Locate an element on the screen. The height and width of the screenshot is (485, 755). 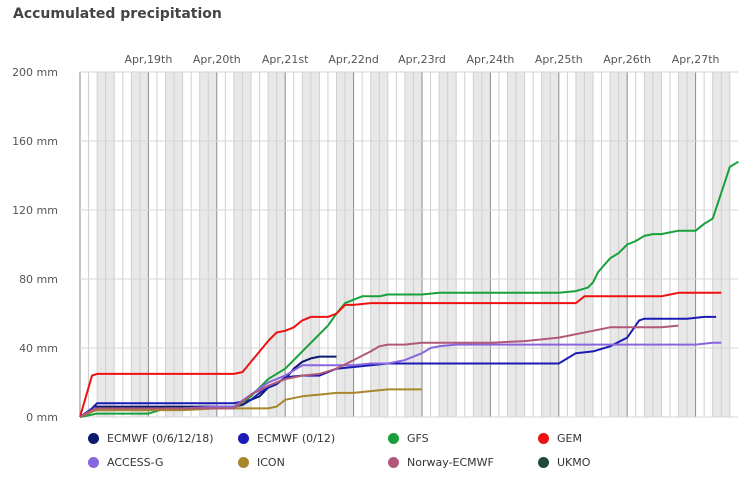
legend-label: ACCESS-G is located at coordinates (135, 462).